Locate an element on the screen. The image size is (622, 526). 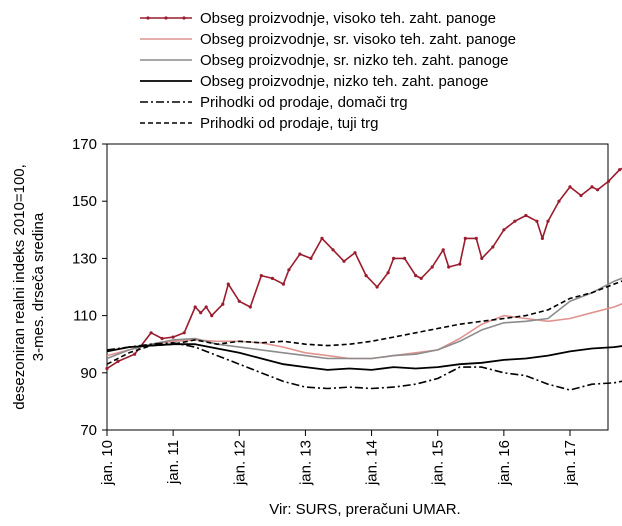
x-tick-label: jan. 14 is located at coordinates (372, 463).